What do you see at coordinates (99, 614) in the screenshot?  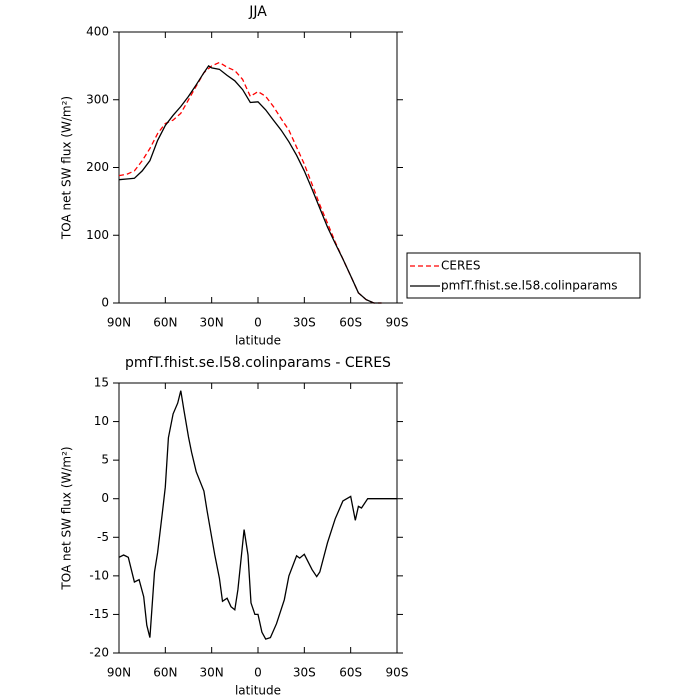 I see `y-tick-label: -15` at bounding box center [99, 614].